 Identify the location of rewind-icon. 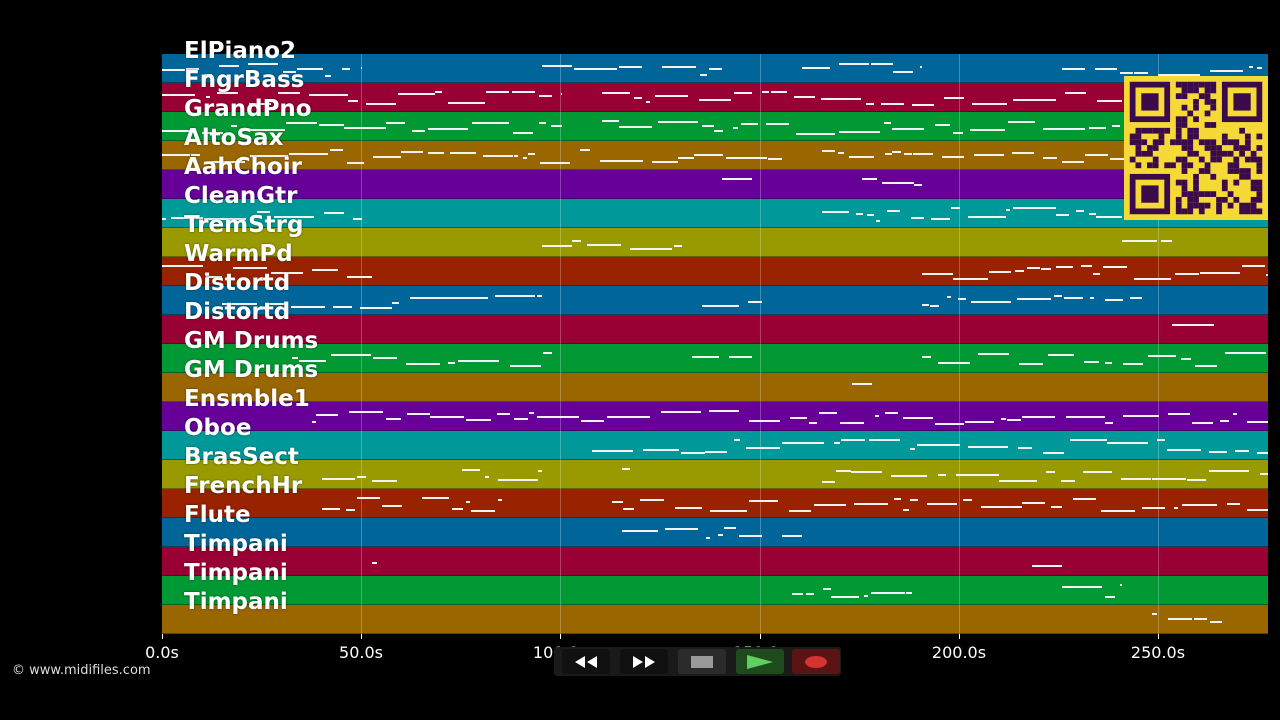
(586, 661).